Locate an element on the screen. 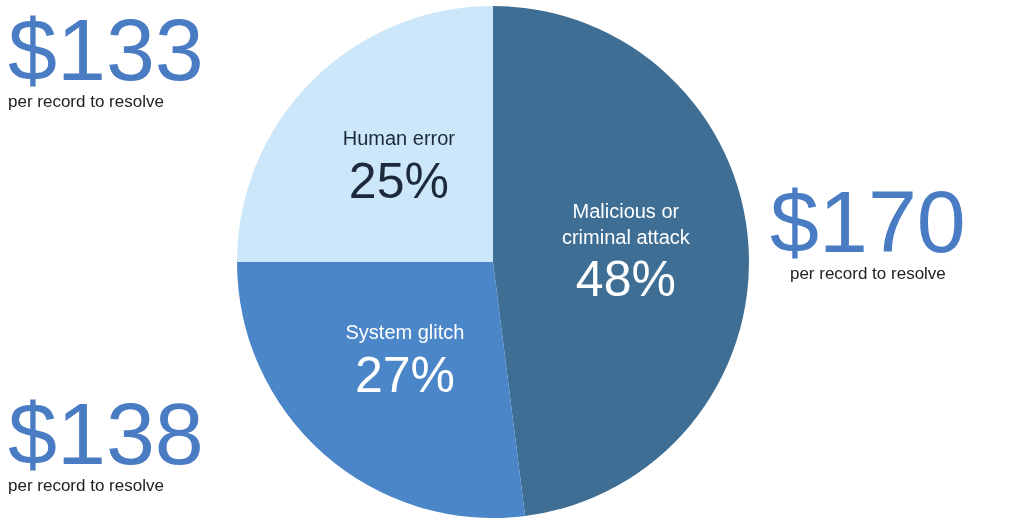 This screenshot has height=524, width=1015. data-label: 48% is located at coordinates (625, 279).